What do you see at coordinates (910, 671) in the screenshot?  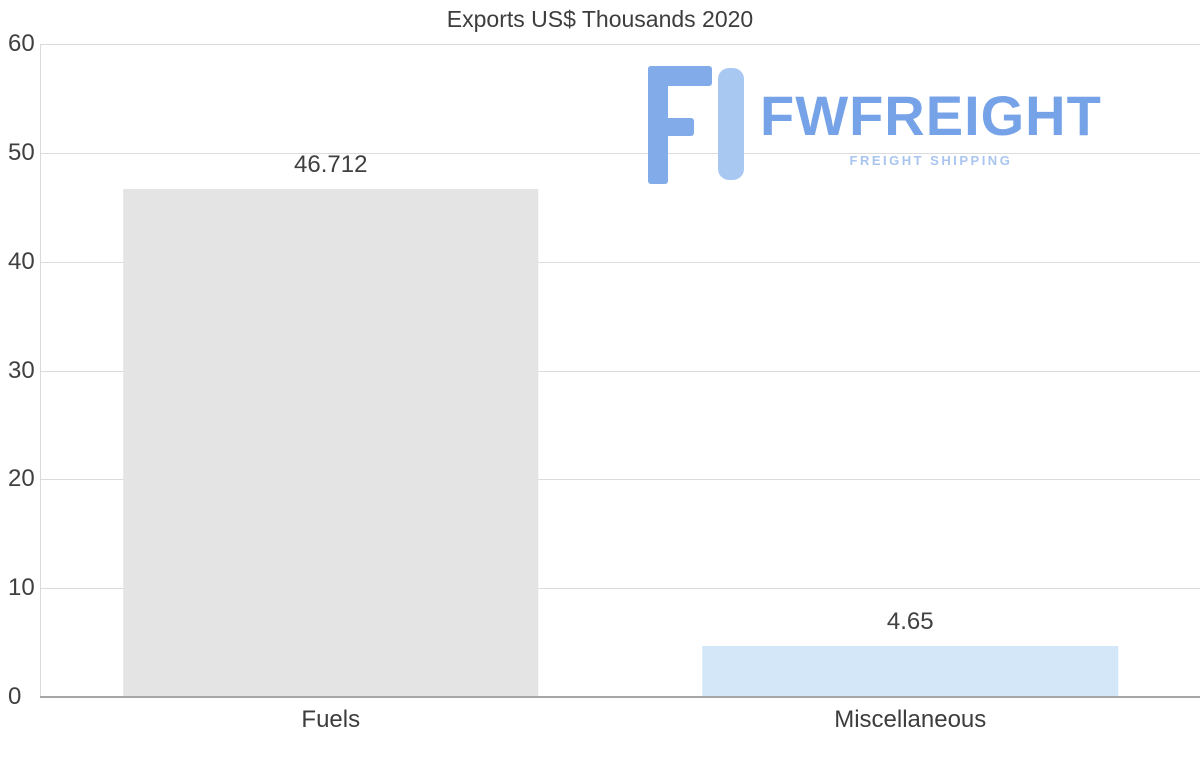 I see `bar-miscellaneous` at bounding box center [910, 671].